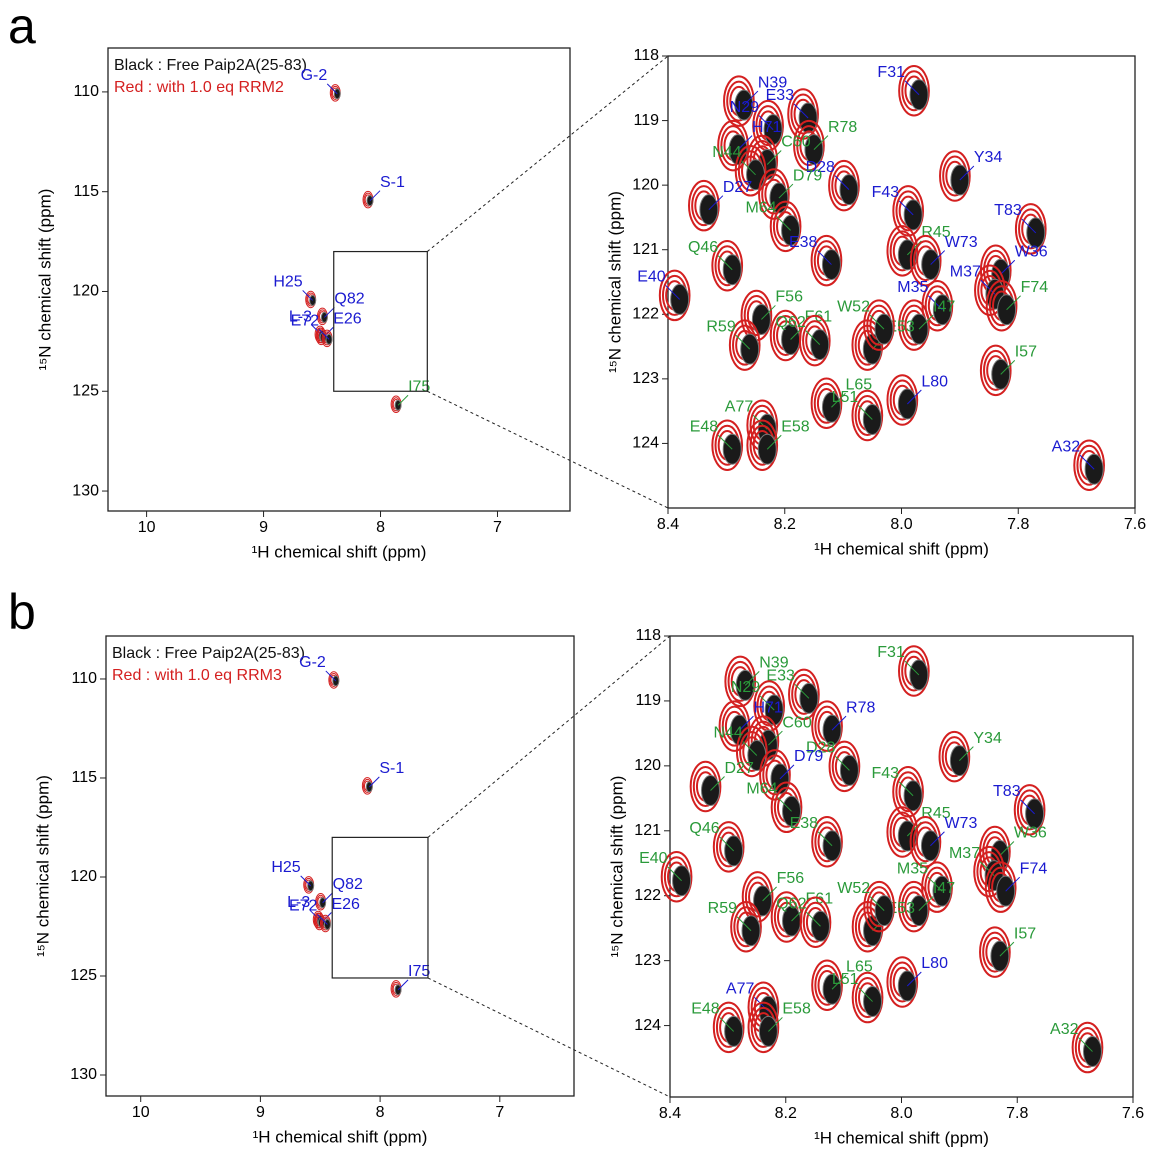 Image resolution: width=1151 pixels, height=1155 pixels. I want to click on x-tick-label: 8.2, so click(786, 1113).